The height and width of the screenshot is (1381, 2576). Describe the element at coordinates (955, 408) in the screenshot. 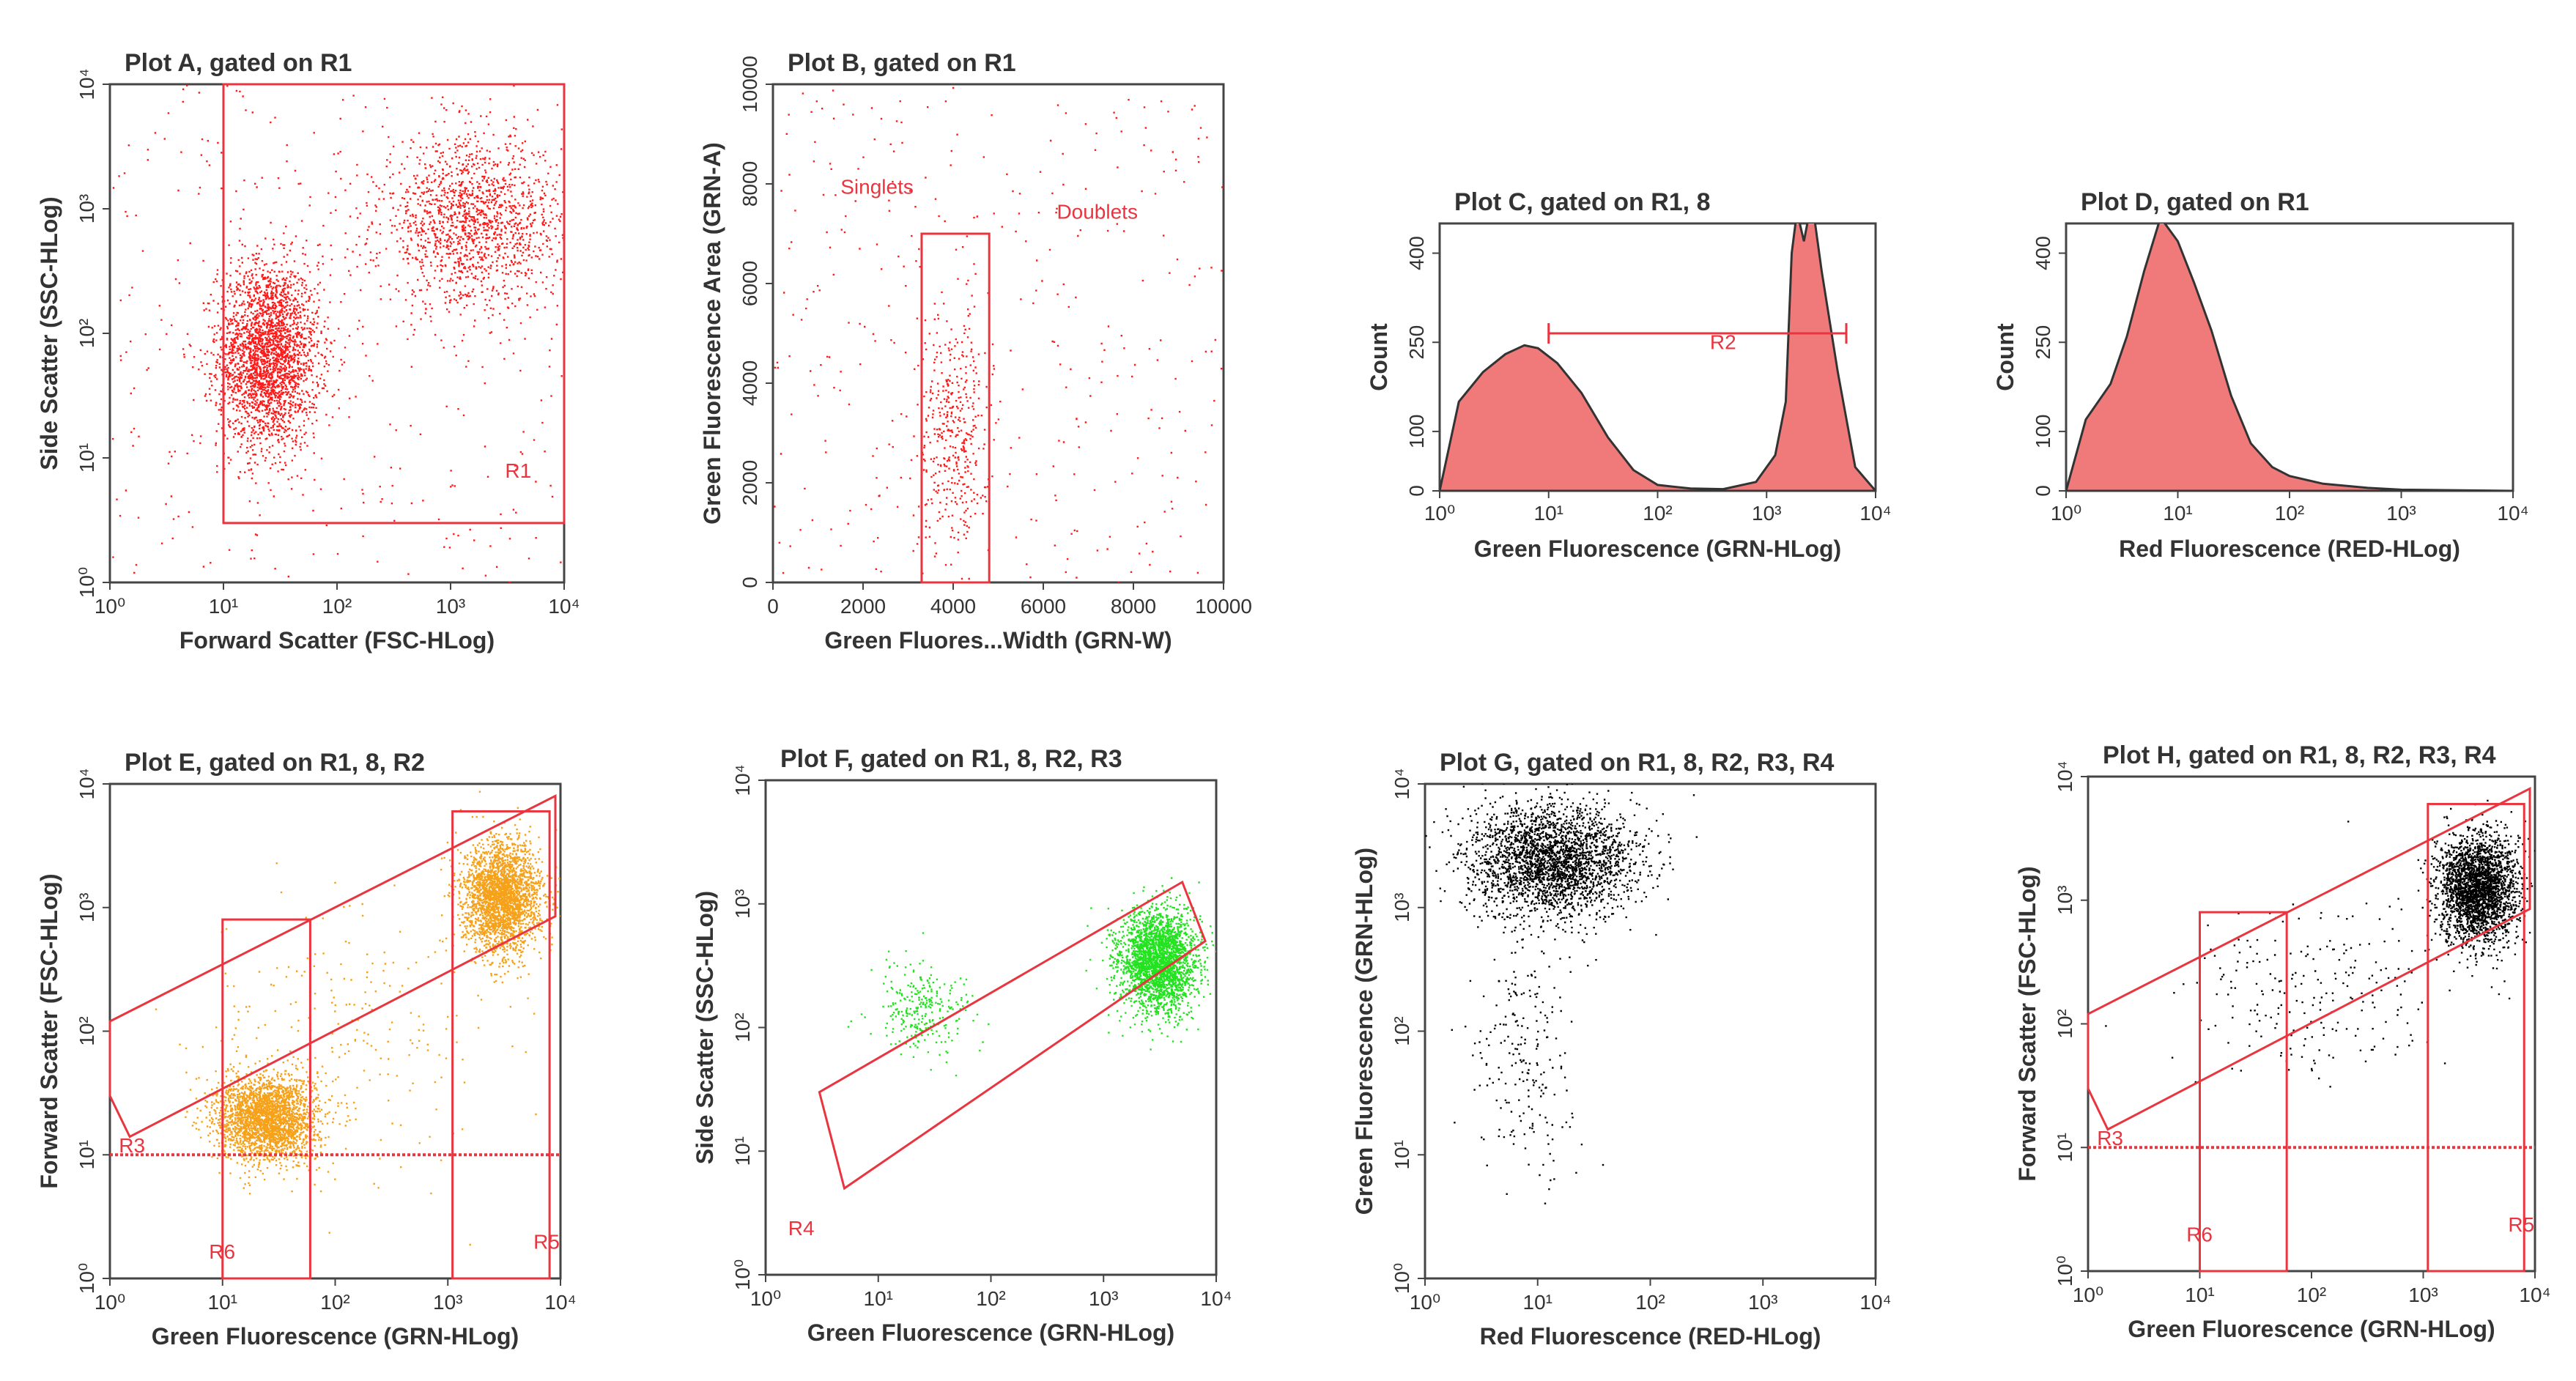

I see `gate-singlets` at that location.